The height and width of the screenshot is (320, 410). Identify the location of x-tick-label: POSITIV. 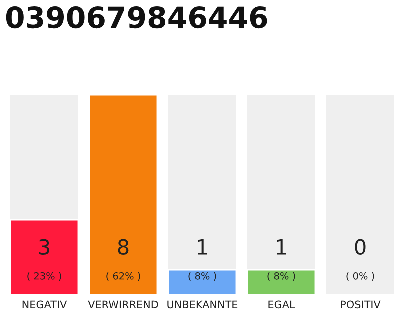
(361, 304).